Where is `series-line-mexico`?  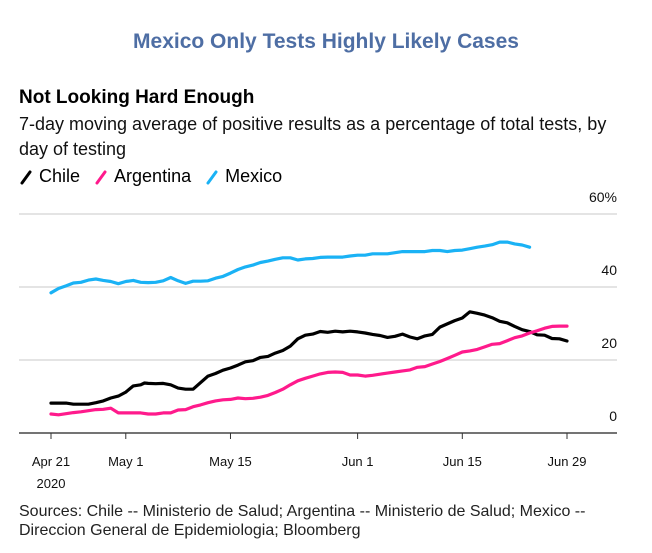 series-line-mexico is located at coordinates (290, 267).